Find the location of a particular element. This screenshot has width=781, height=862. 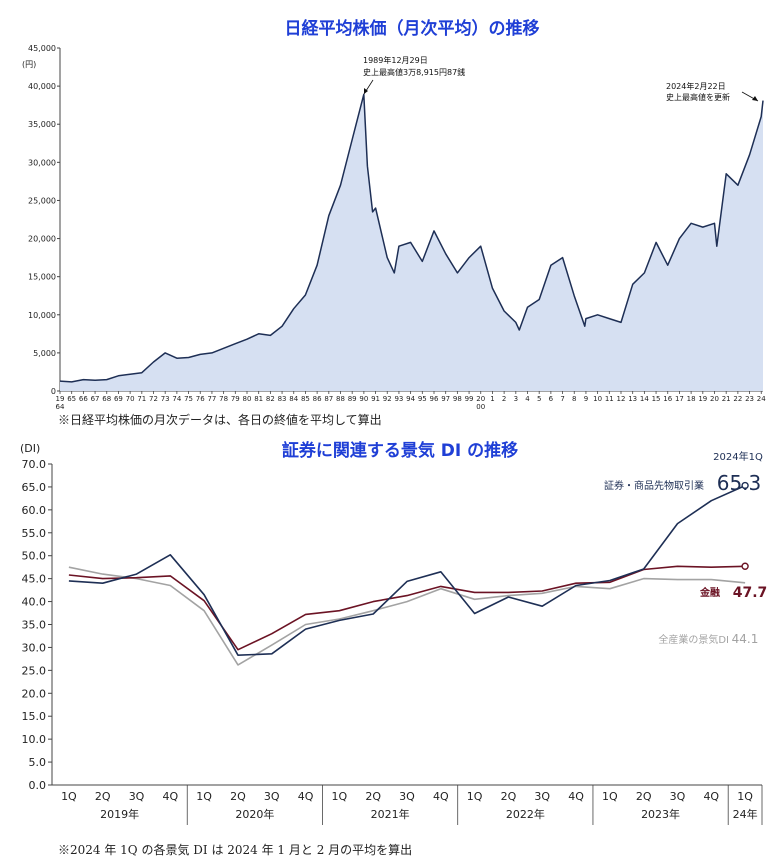

nikkei-x-tick-label: 98 is located at coordinates (457, 399).